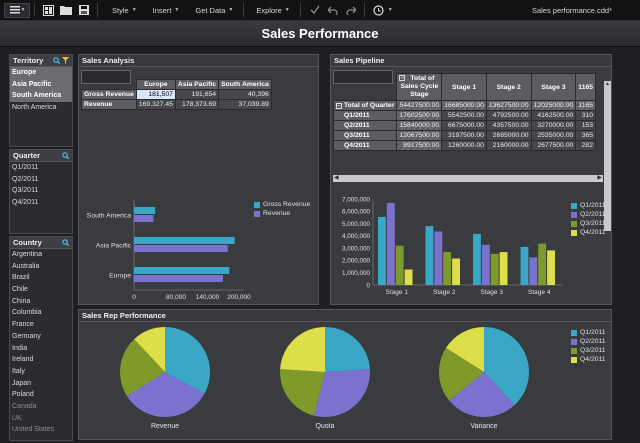  I want to click on country-item: Poland, so click(23, 395).